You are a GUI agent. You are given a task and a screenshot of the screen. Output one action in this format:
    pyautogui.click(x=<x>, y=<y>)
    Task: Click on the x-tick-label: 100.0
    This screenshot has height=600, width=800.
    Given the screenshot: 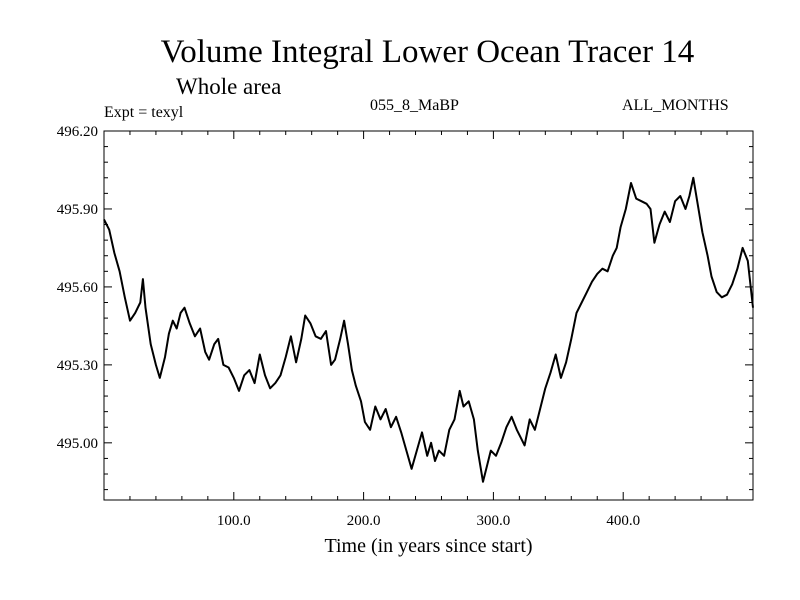 What is the action you would take?
    pyautogui.click(x=234, y=521)
    